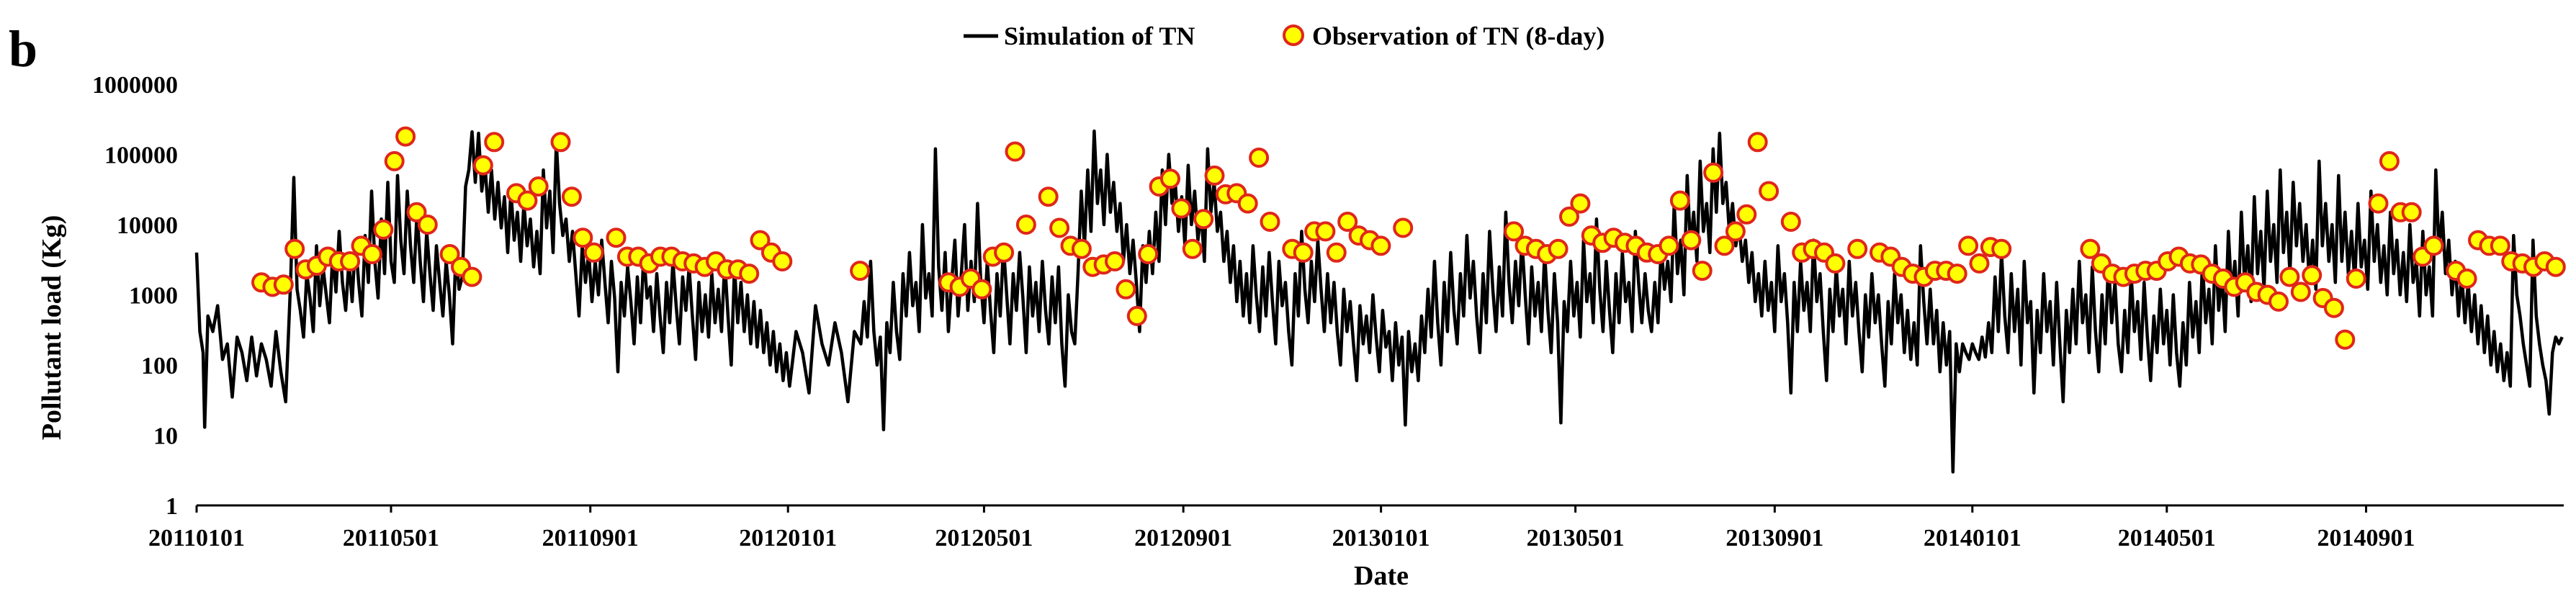 Image resolution: width=2576 pixels, height=599 pixels. What do you see at coordinates (23, 49) in the screenshot?
I see `panel-label: b` at bounding box center [23, 49].